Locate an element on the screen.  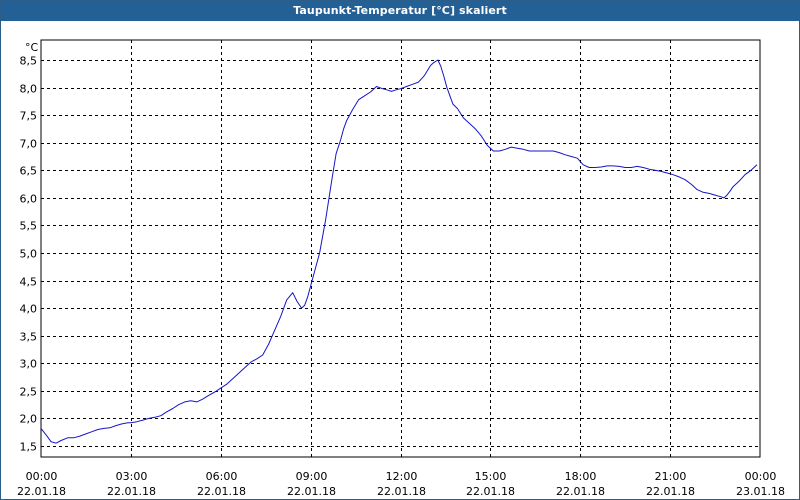
y-tick-label: 2,0 is located at coordinates (29, 419).